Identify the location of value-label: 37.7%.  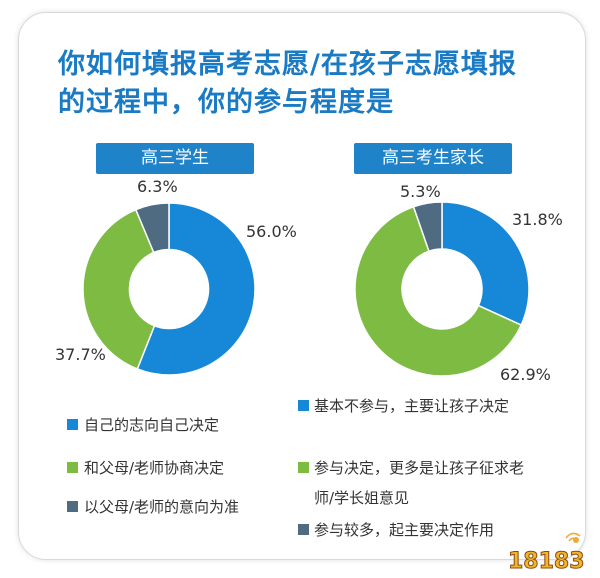
(80, 354).